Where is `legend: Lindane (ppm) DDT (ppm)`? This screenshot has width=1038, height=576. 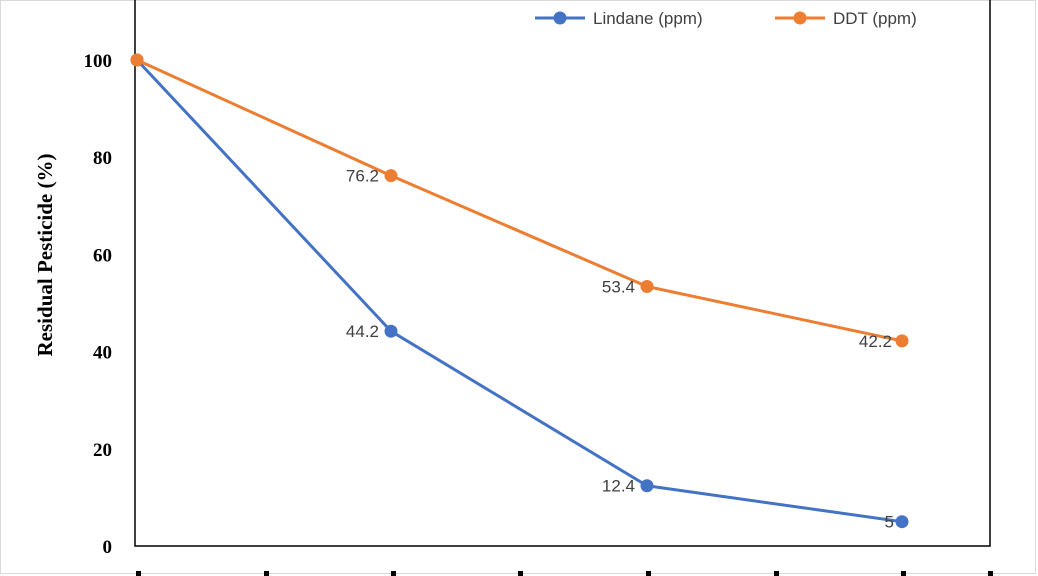 legend: Lindane (ppm) DDT (ppm) is located at coordinates (726, 18).